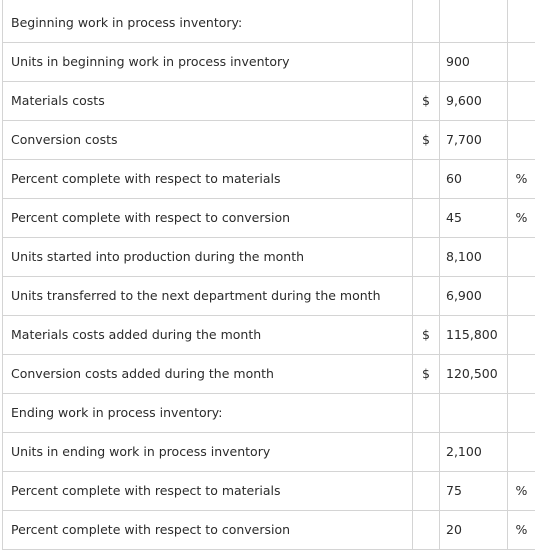 The image size is (535, 553). Describe the element at coordinates (474, 62) in the screenshot. I see `cell-value: 900` at that location.